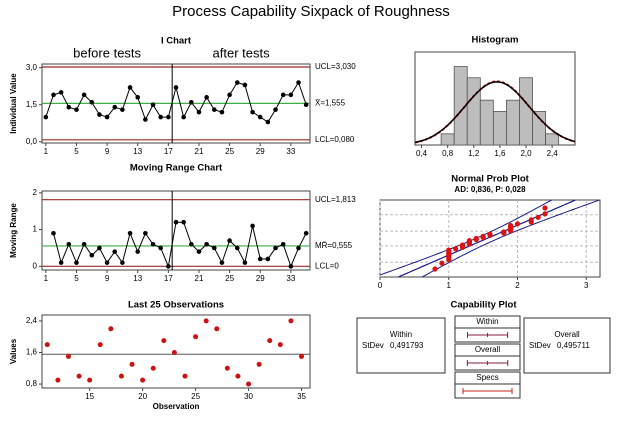 The width and height of the screenshot is (622, 425). Describe the element at coordinates (448, 153) in the screenshot. I see `x-tick-label: 0,8` at that location.